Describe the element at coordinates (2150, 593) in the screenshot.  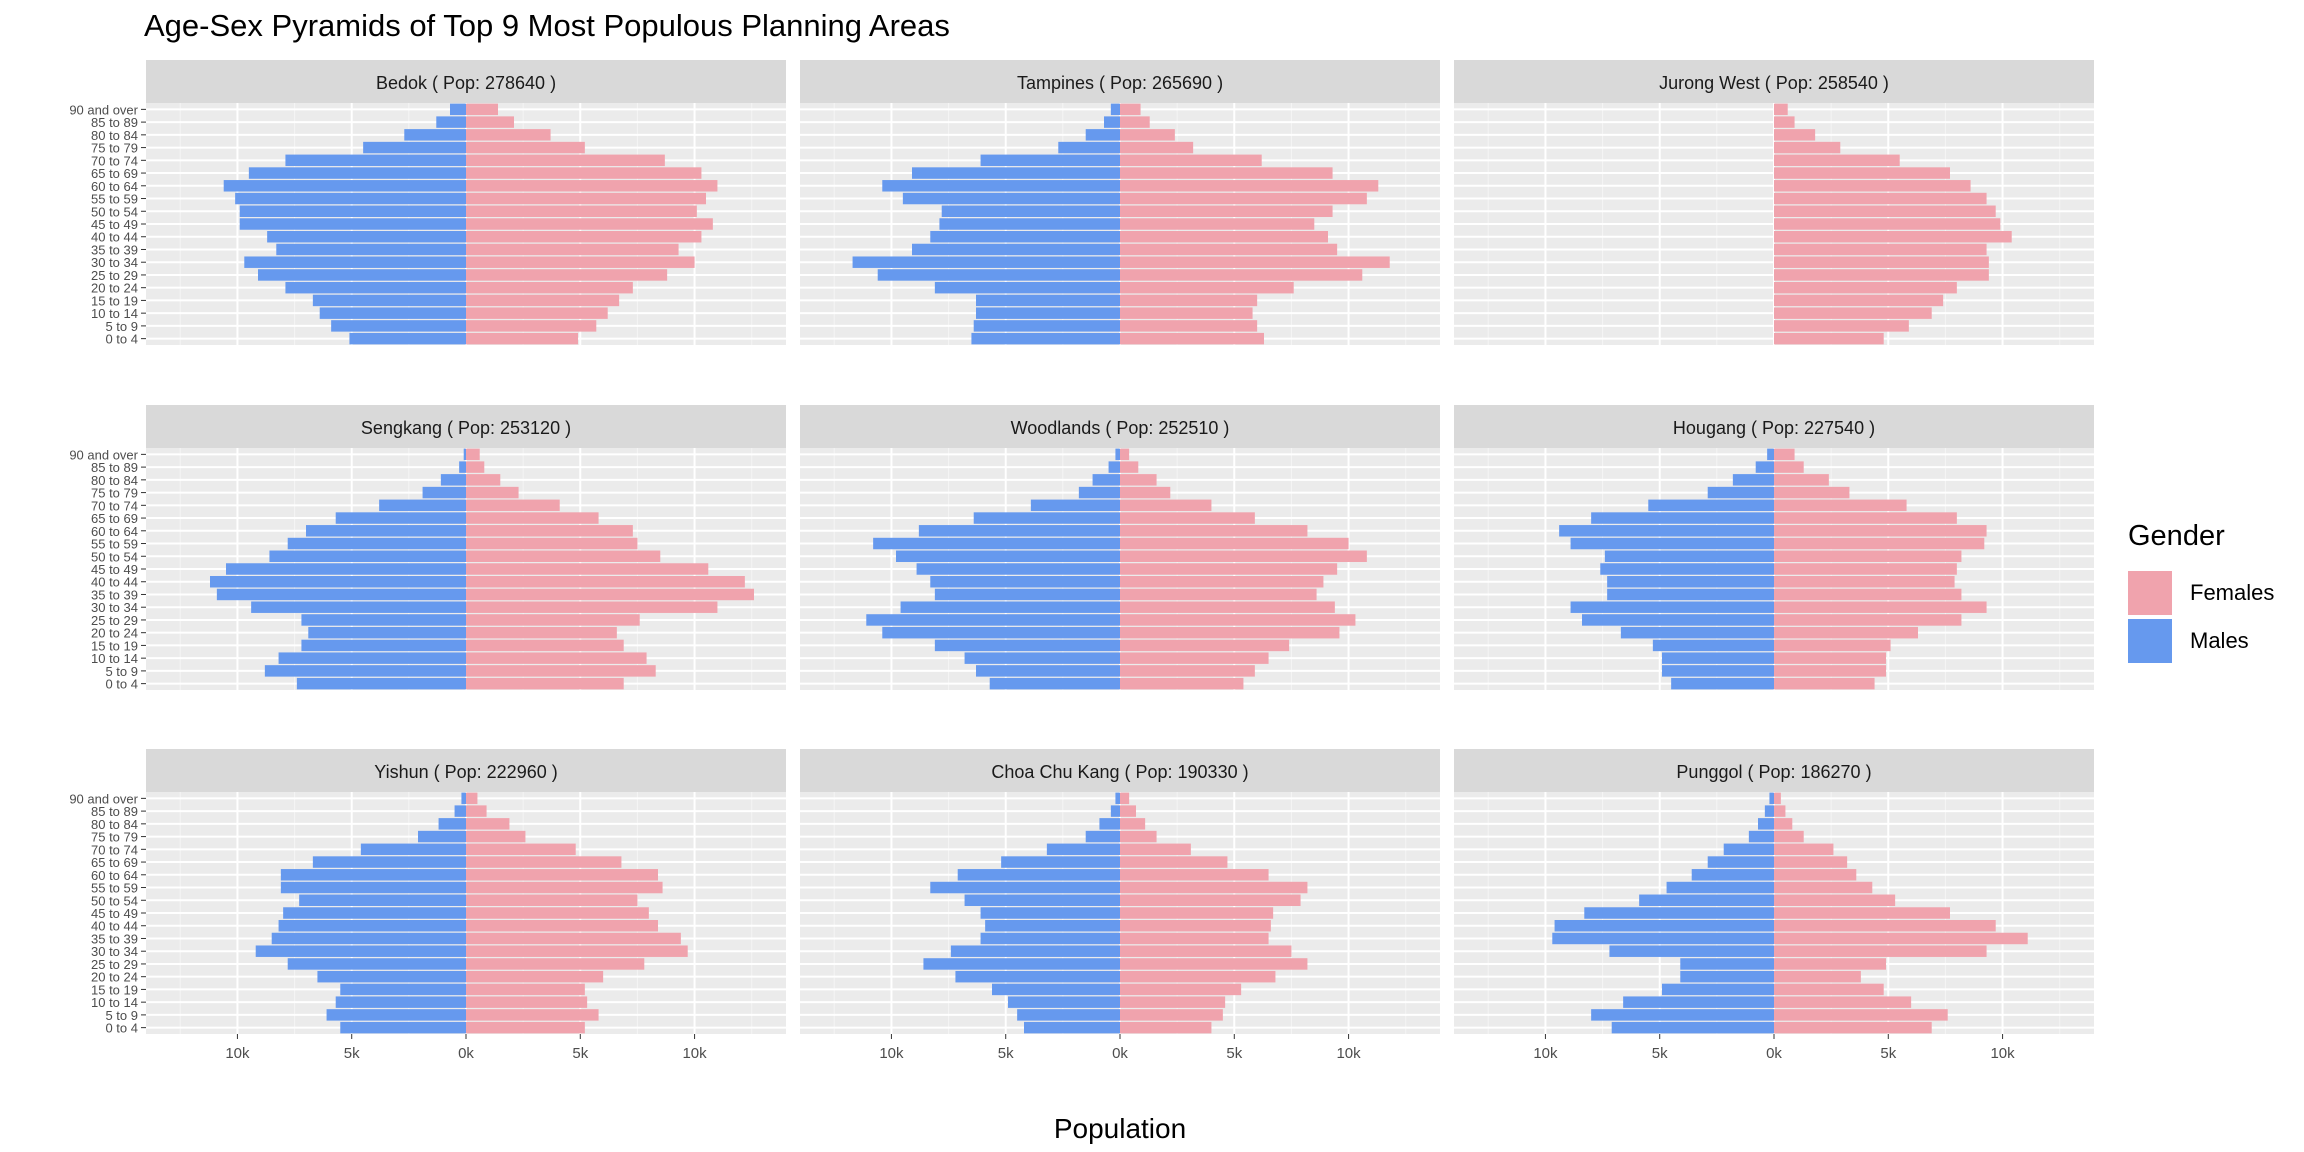
I see `legend-key-females` at that location.